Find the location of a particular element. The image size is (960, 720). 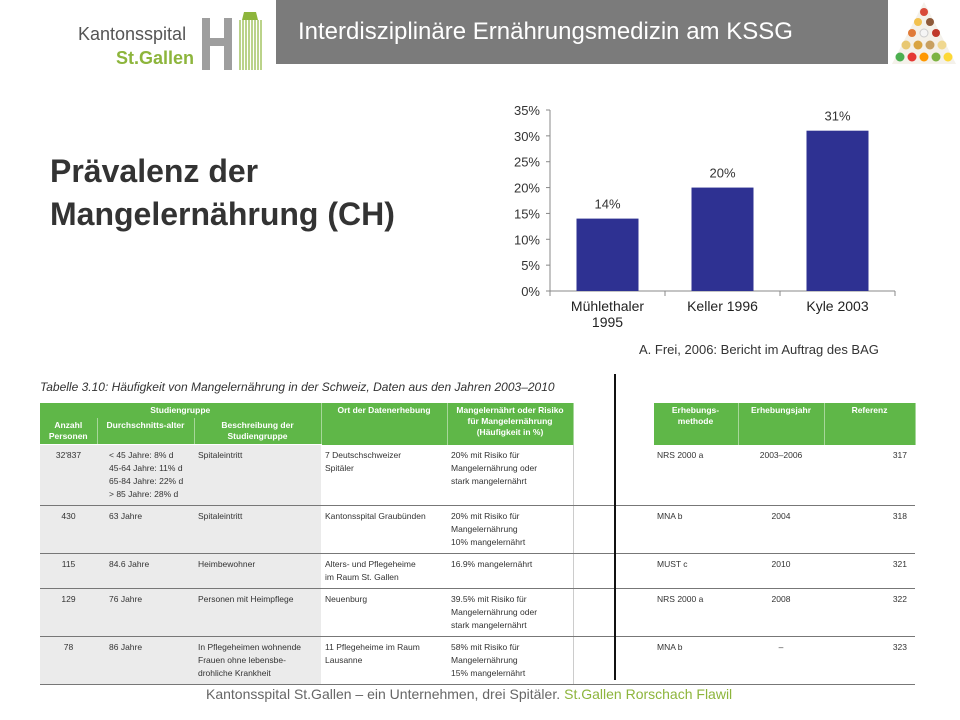

cell-beschreibung: Heimbewohner is located at coordinates (258, 571).